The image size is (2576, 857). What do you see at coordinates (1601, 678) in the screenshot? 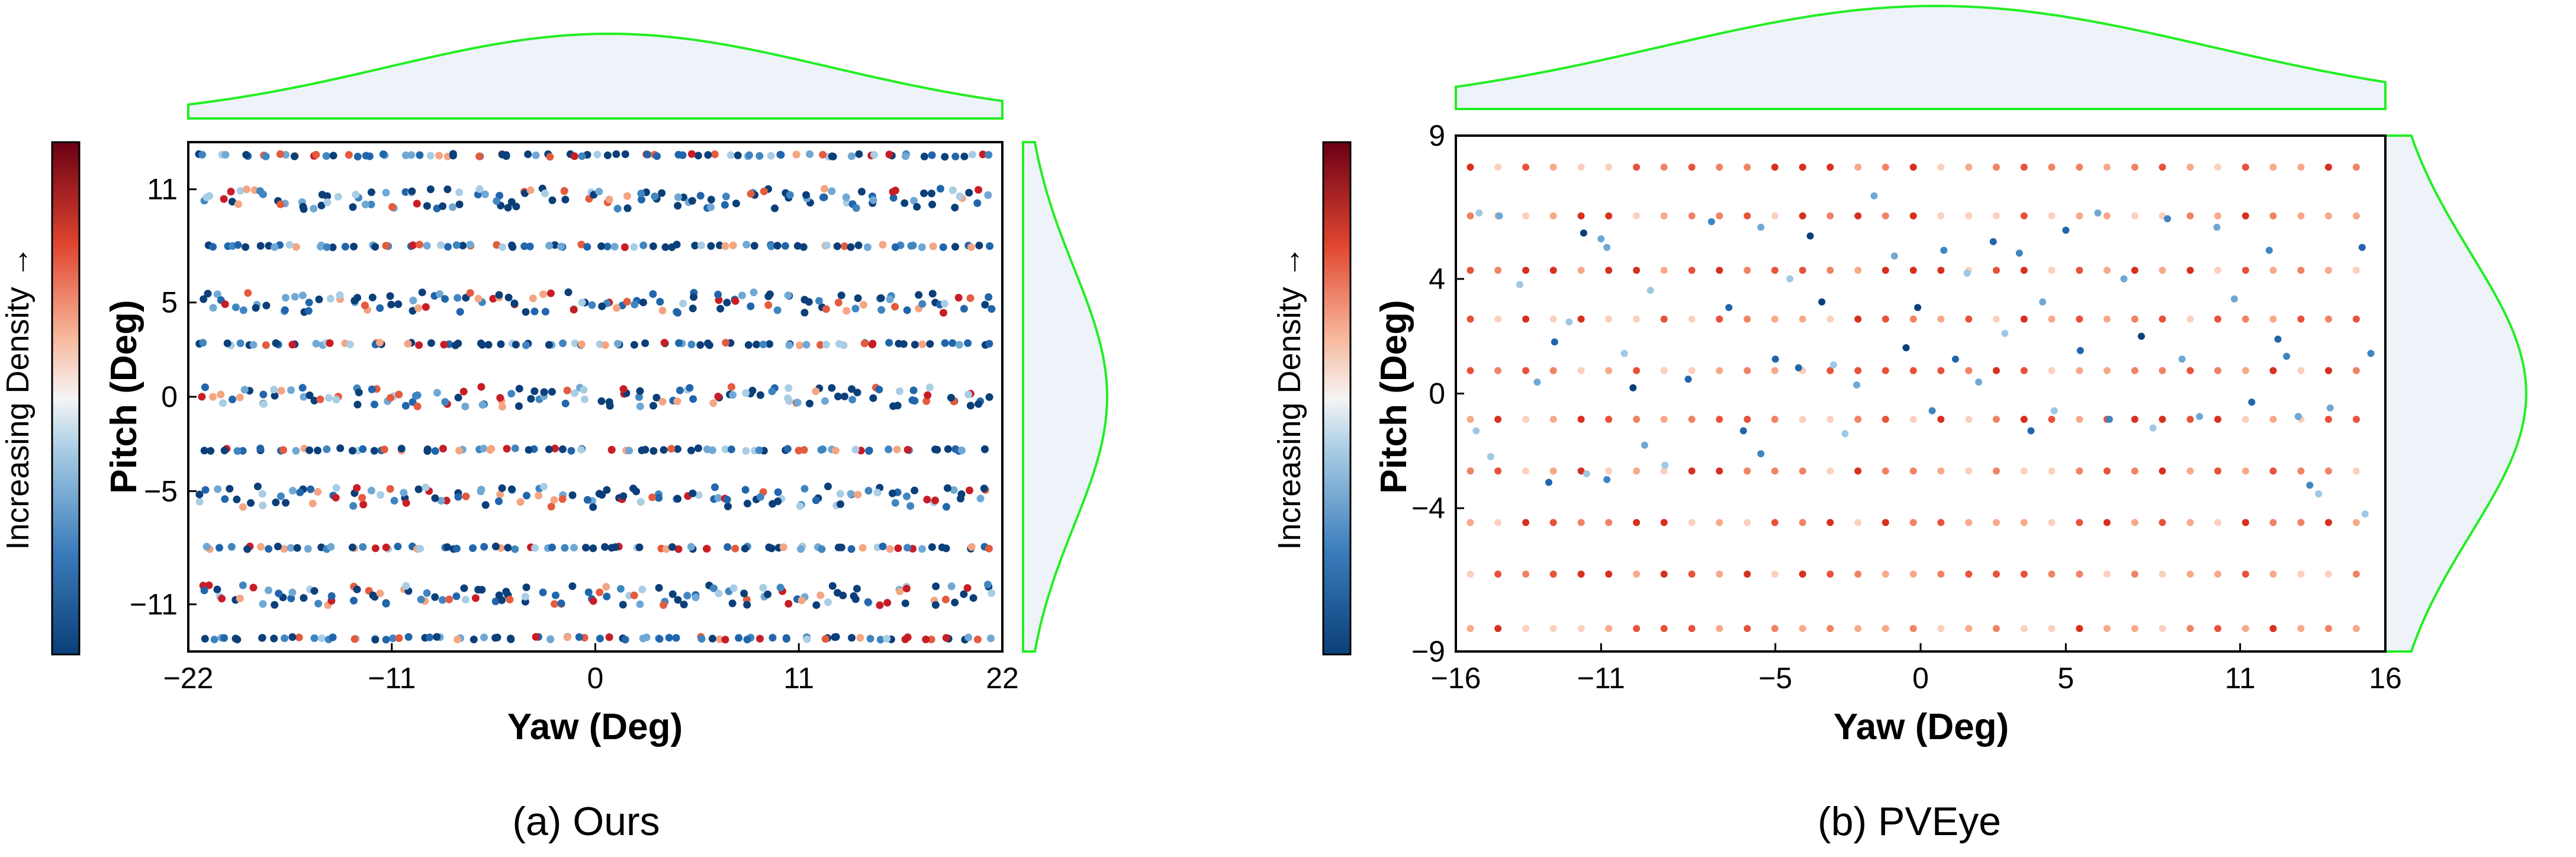
I see `x-tick-label: −11` at bounding box center [1601, 678].